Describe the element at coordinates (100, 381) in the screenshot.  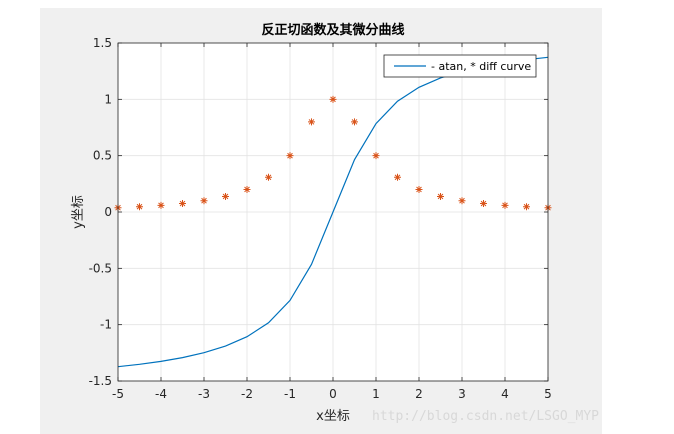
I see `y-tick-label: -1.5` at that location.